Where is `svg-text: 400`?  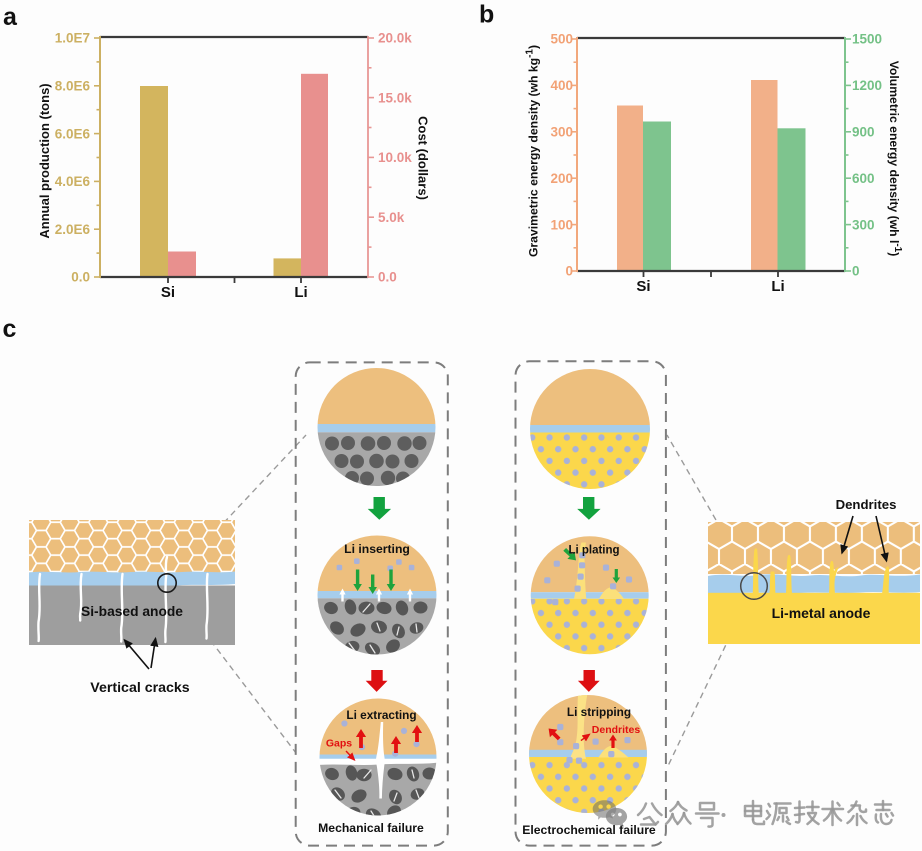 svg-text: 400 is located at coordinates (561, 85).